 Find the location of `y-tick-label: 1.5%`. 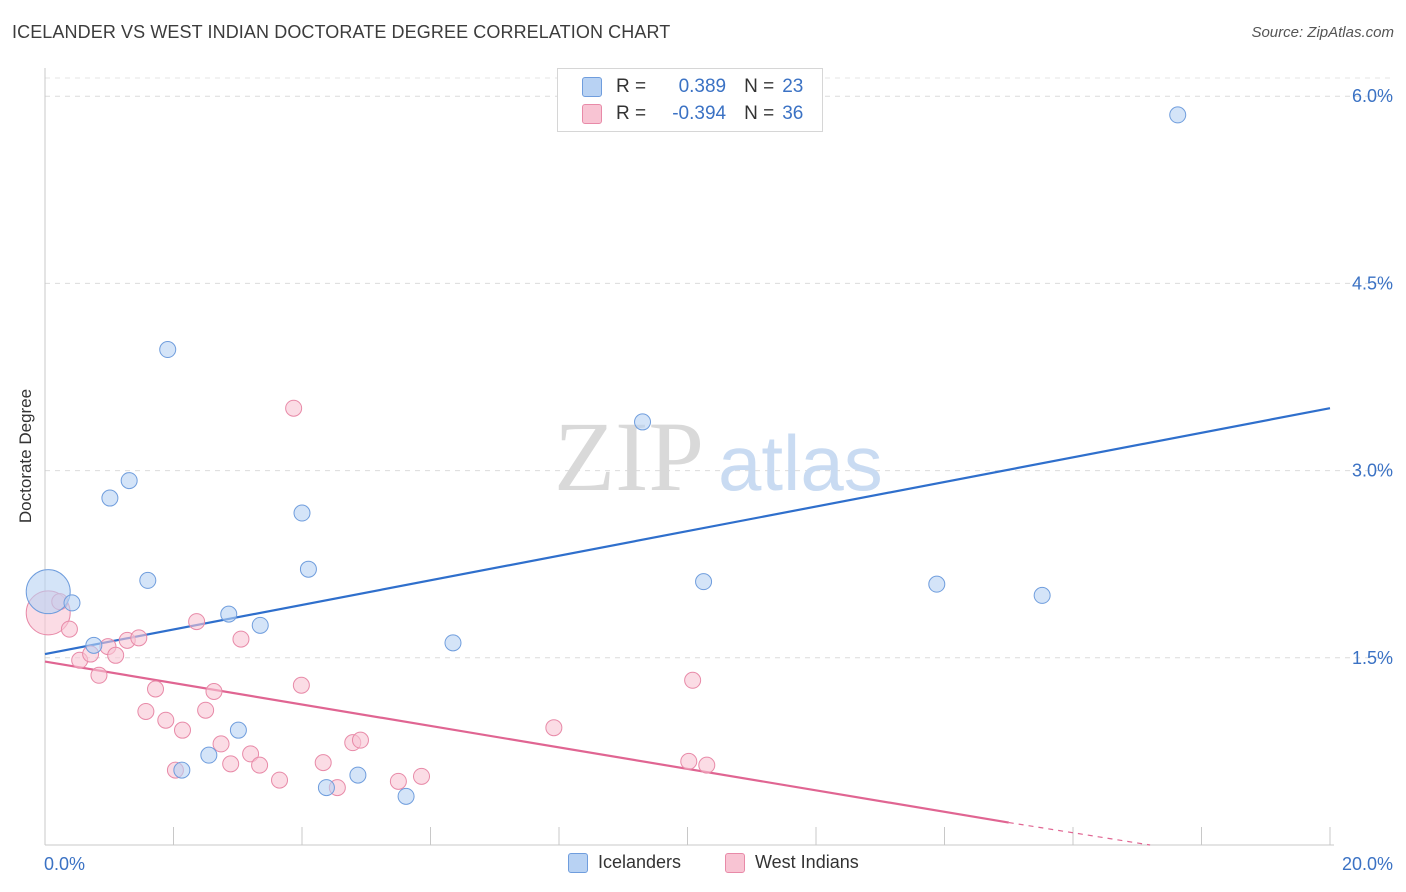

y-tick-label: 1.5% is located at coordinates (1372, 658).